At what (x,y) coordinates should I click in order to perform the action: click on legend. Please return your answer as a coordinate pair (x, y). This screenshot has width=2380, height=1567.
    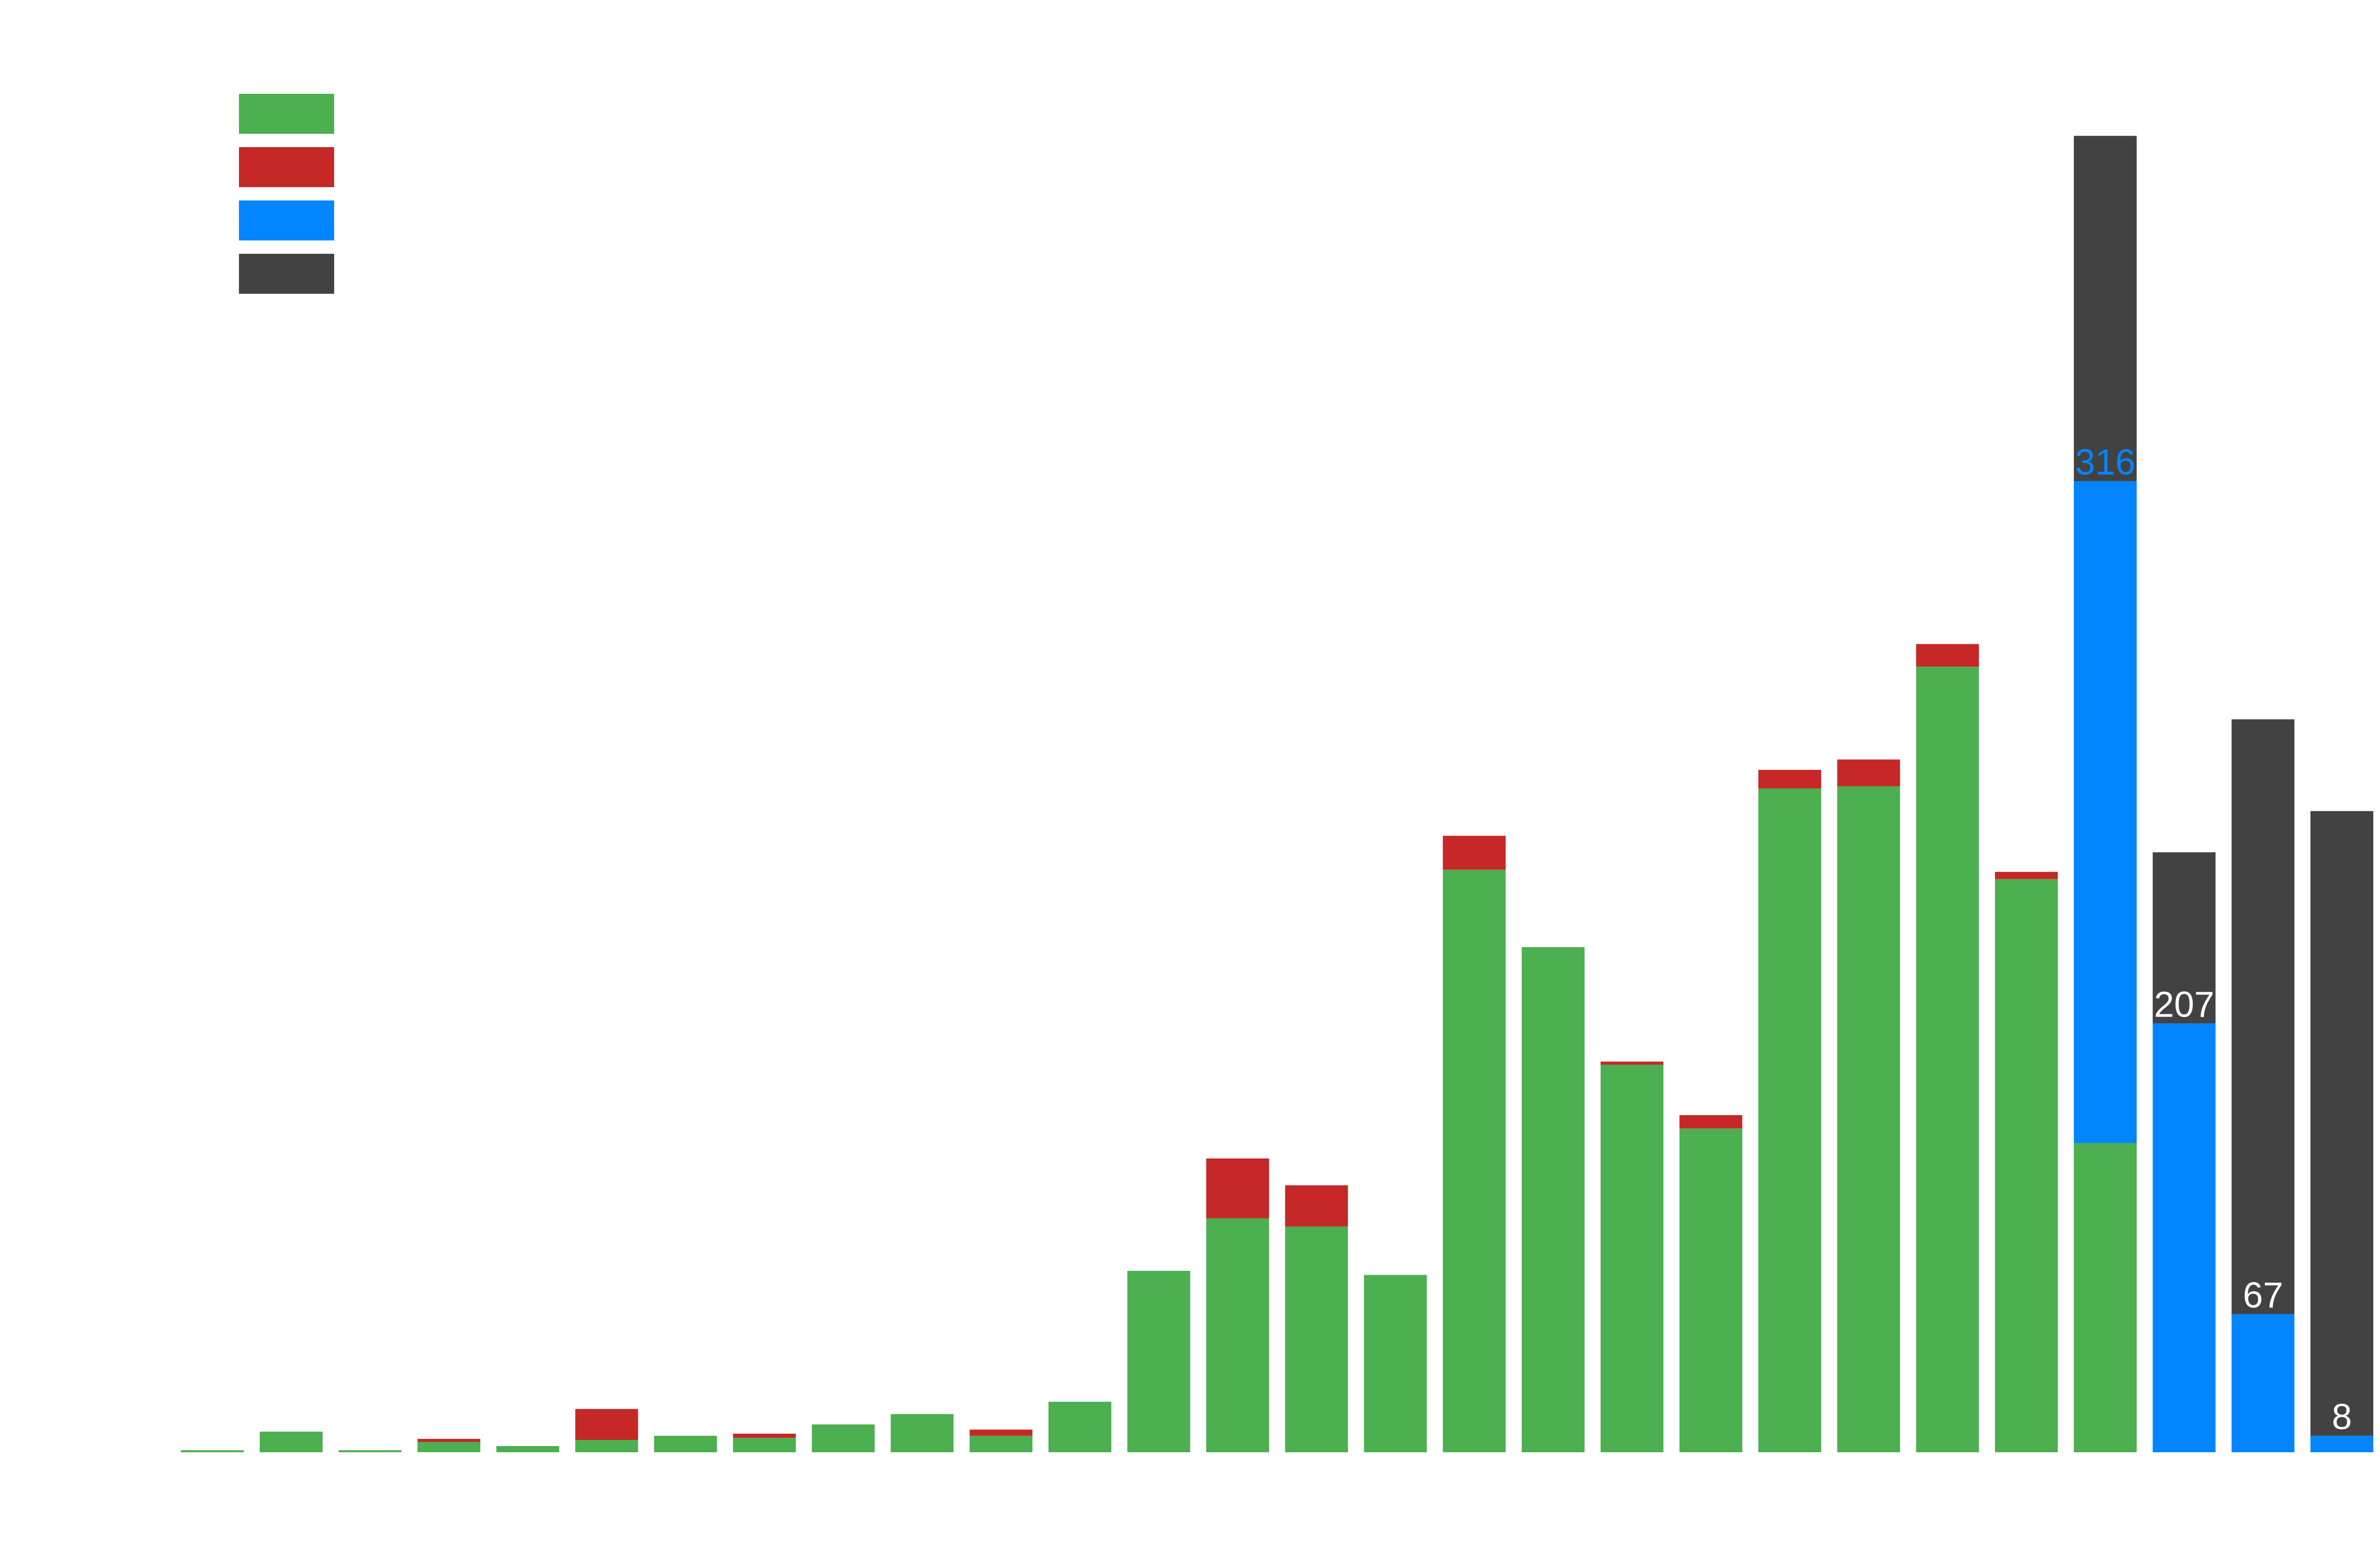
    Looking at the image, I should click on (286, 194).